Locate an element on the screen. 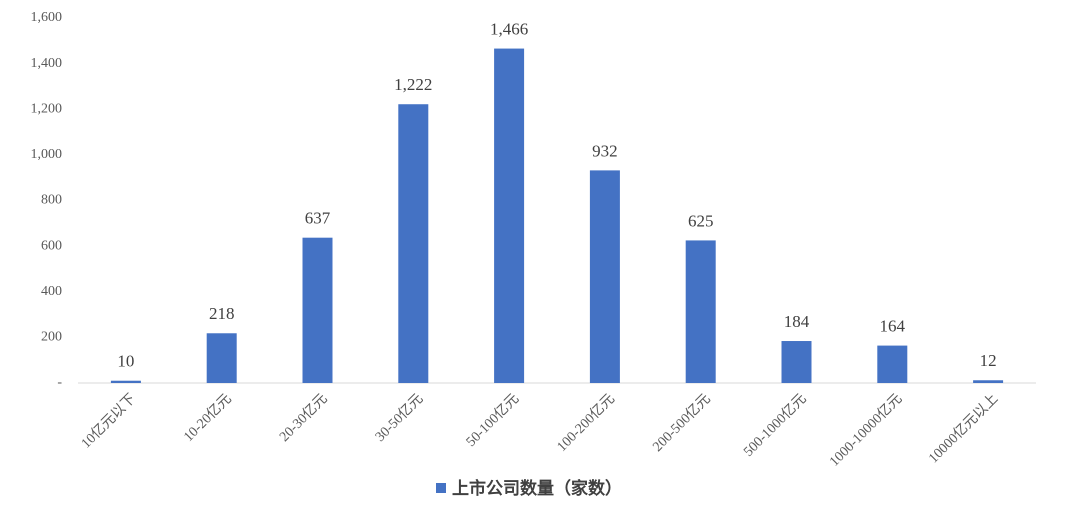 This screenshot has width=1080, height=512. y-tick-label: 200 is located at coordinates (51, 337).